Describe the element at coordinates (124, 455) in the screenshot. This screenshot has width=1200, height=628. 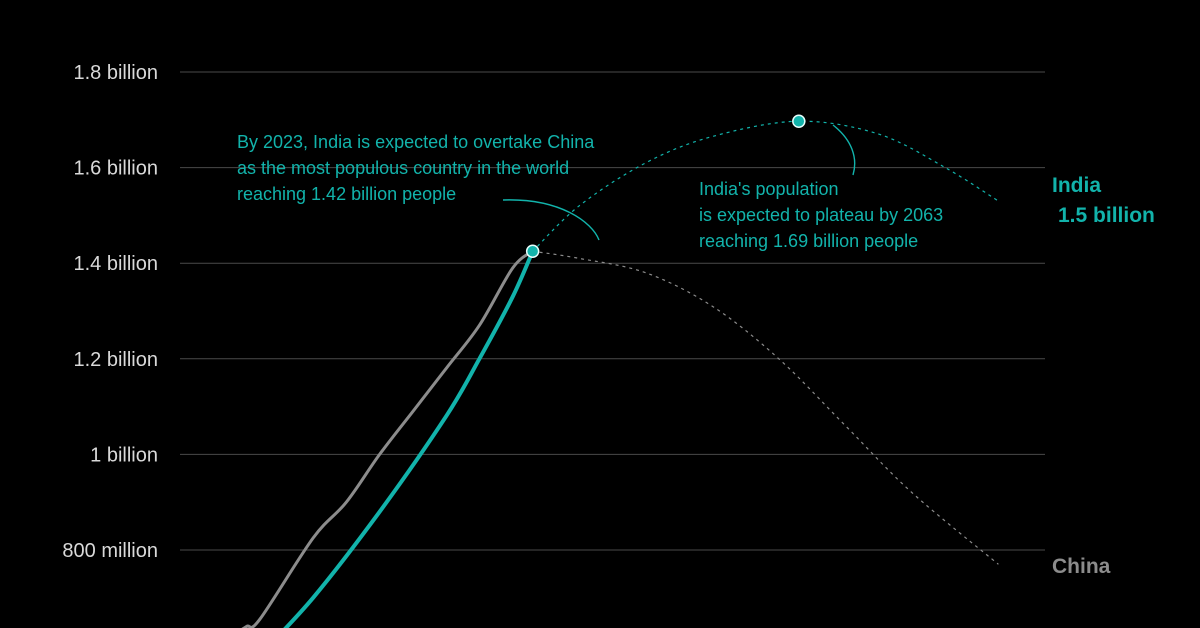
I see `y-tick-label: 1 billion` at that location.